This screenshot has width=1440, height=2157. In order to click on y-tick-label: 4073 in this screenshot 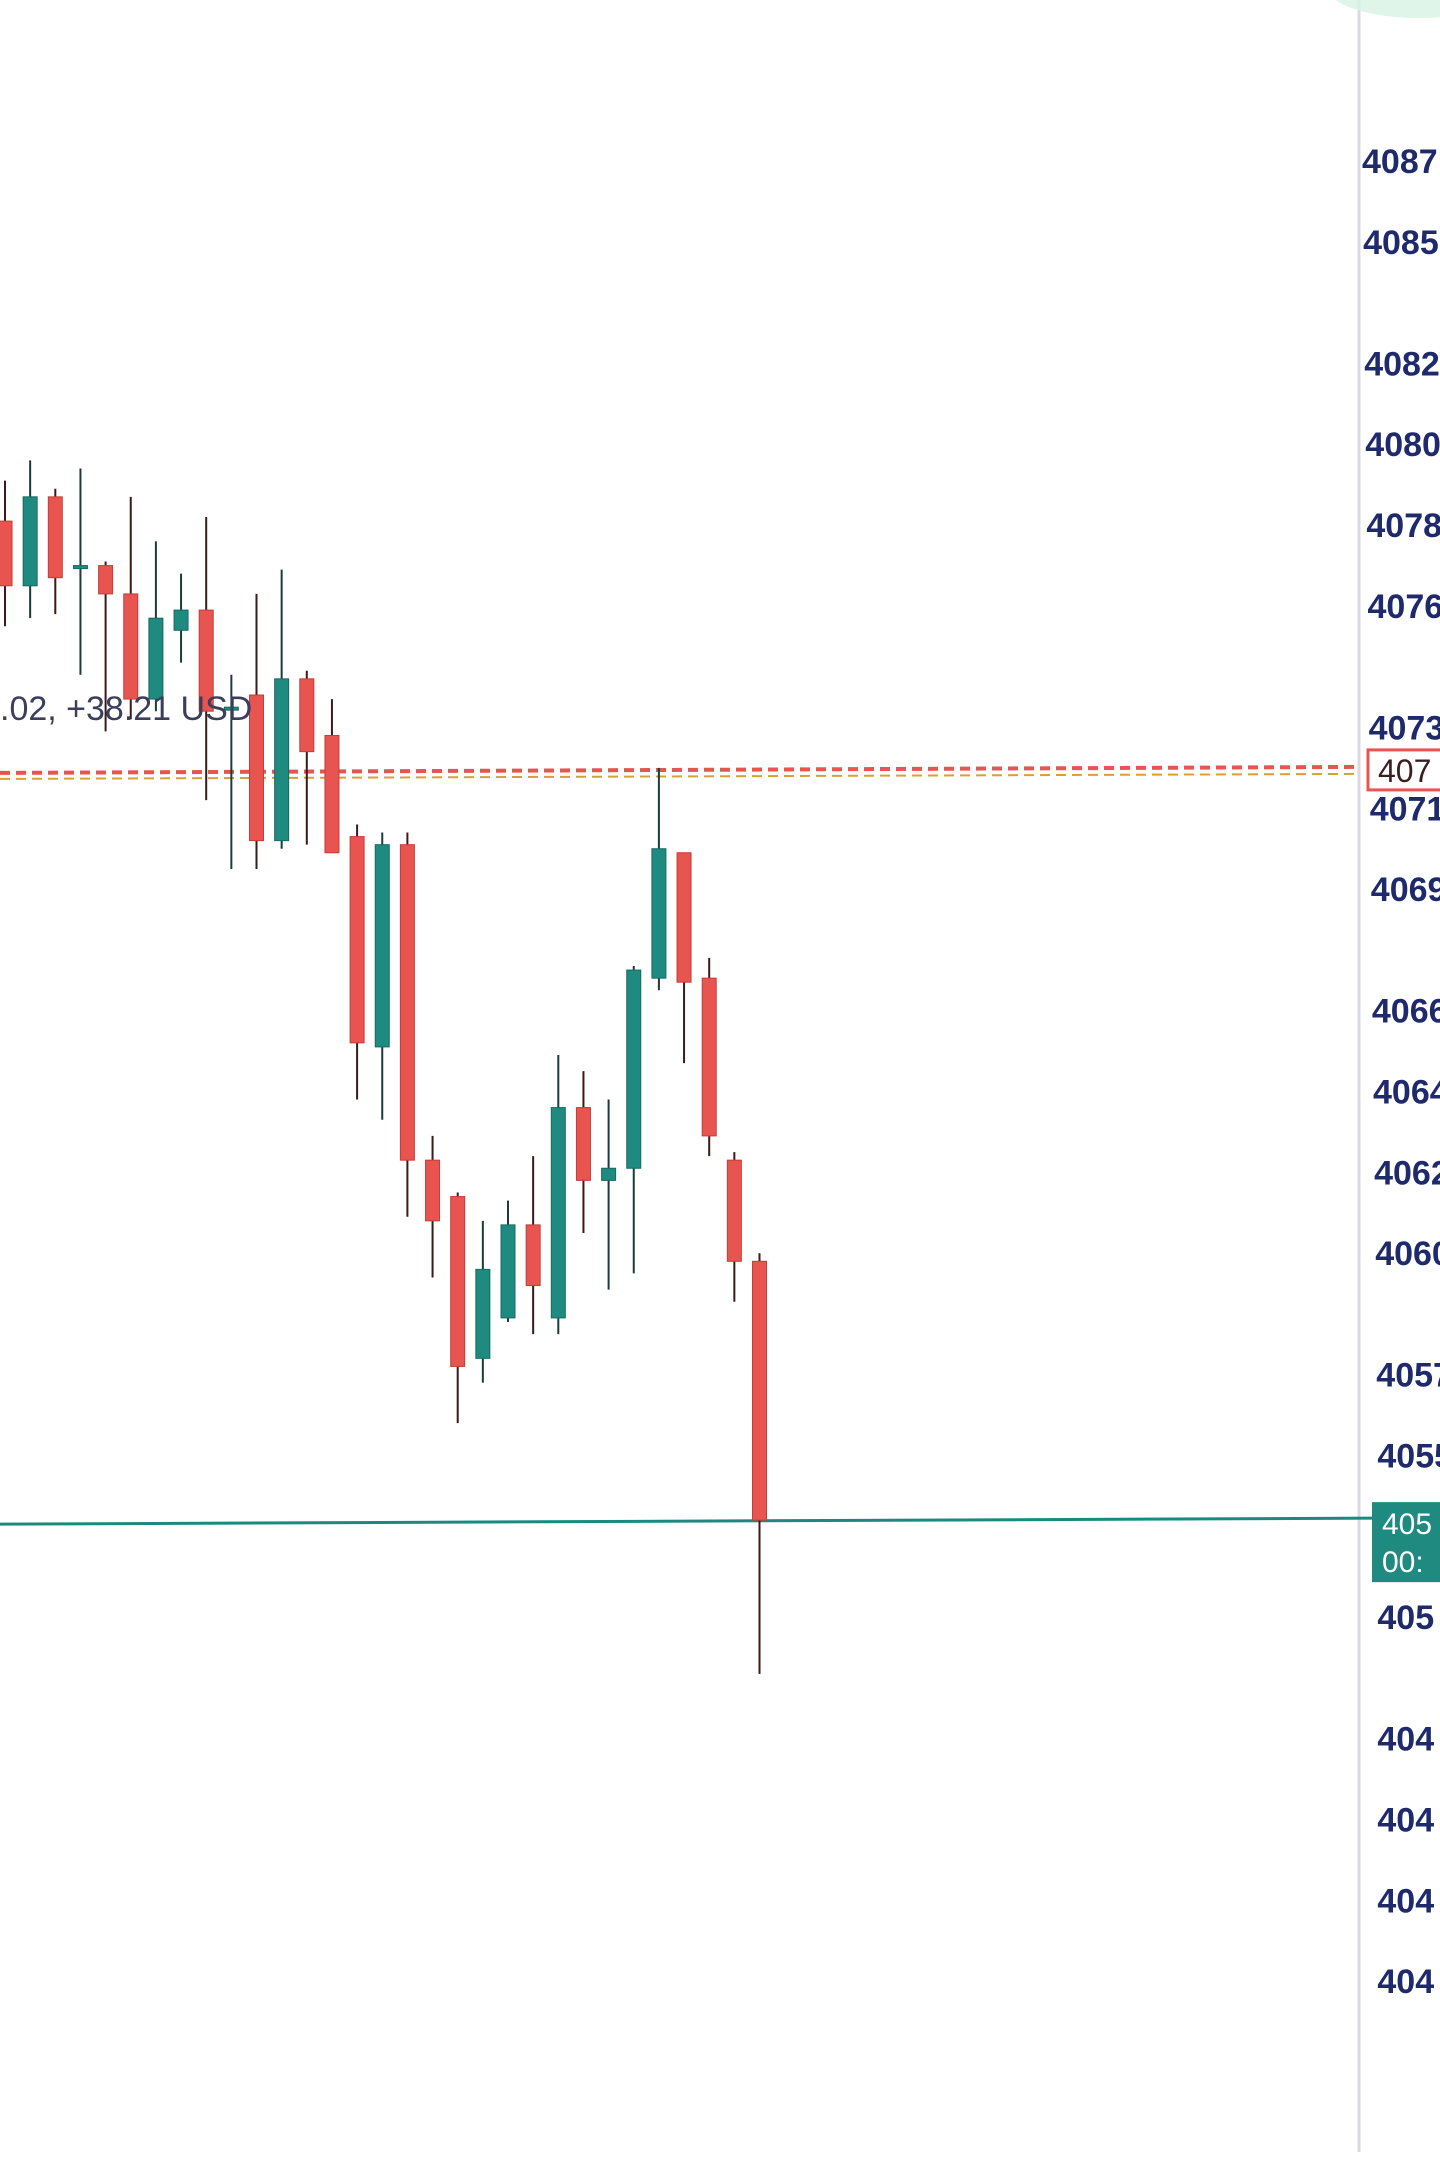, I will do `click(1404, 728)`.